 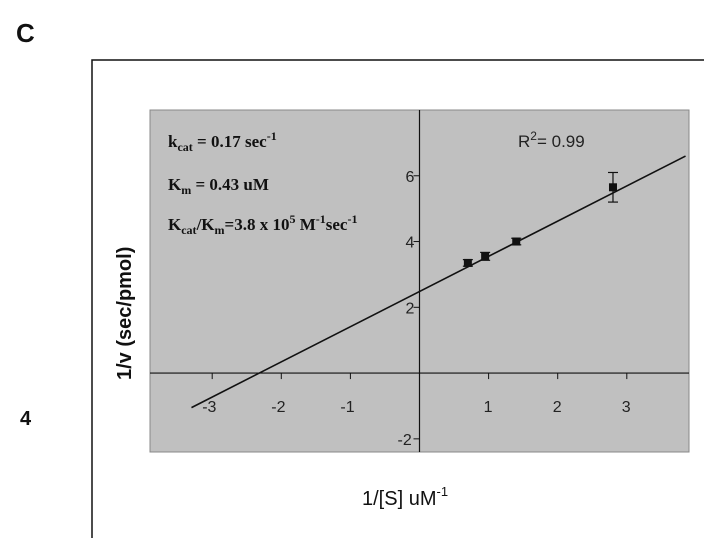 I want to click on x-tick-label: 3, so click(x=626, y=407).